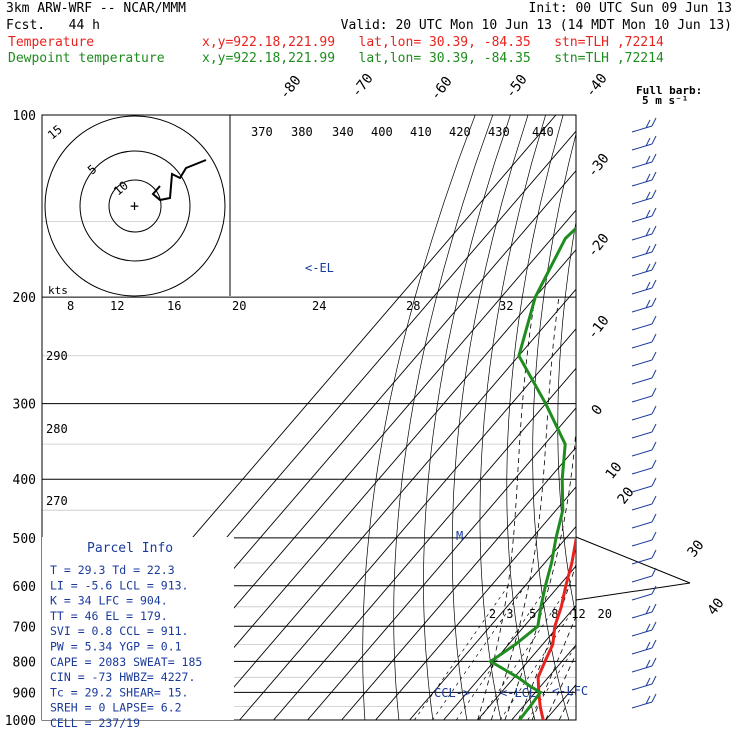 This screenshot has height=740, width=740. I want to click on parcel-info-row: T = 29.3 Td = 22.3, so click(112, 570).